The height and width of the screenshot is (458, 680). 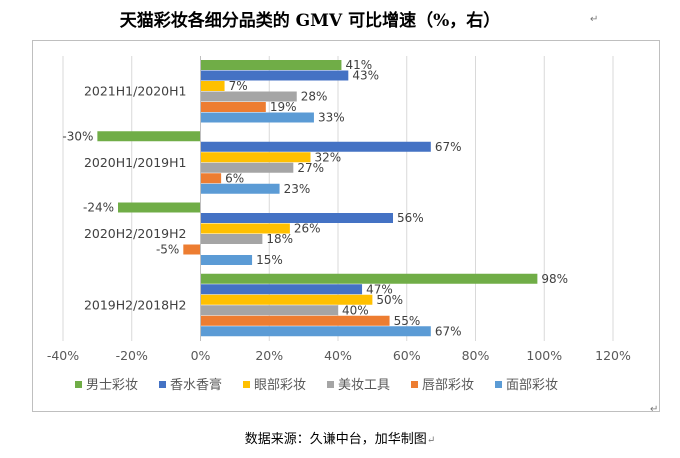 I want to click on x-tick-label: 40%, so click(x=338, y=355).